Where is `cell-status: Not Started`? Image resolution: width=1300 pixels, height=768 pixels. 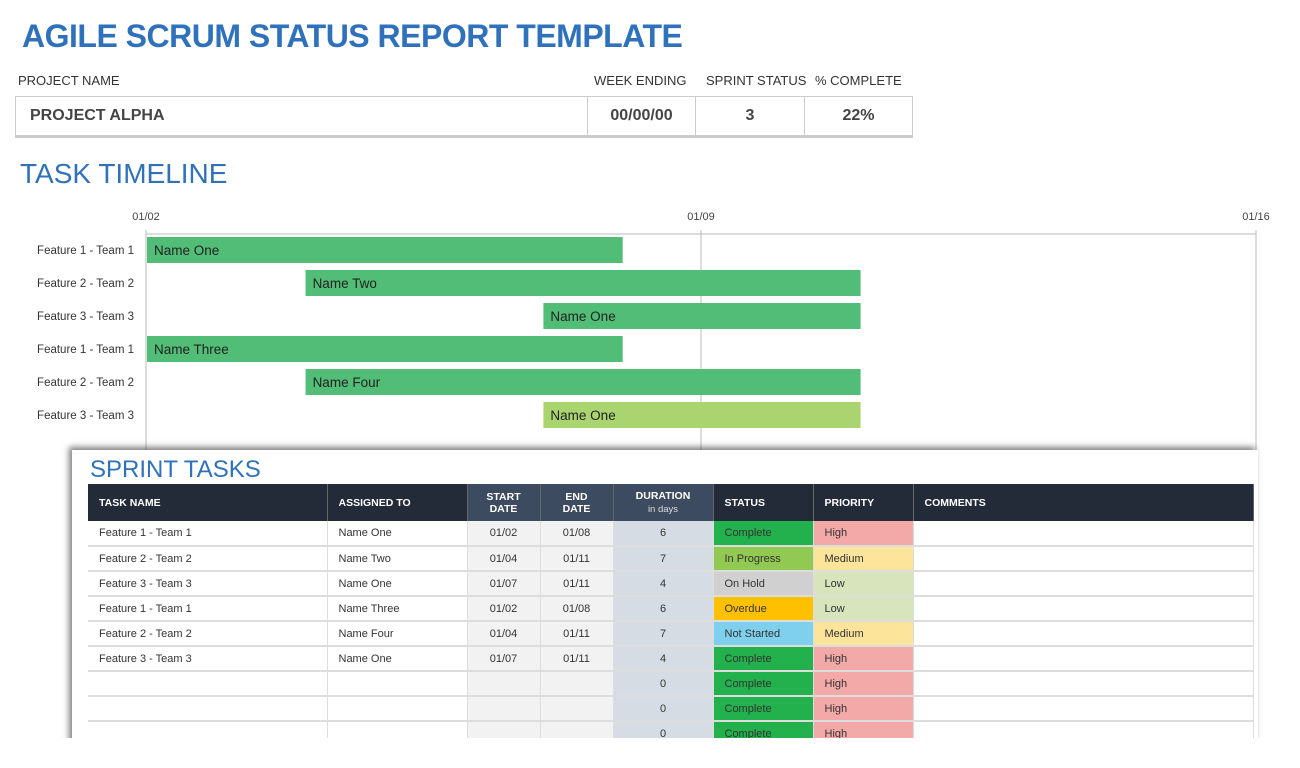
cell-status: Not Started is located at coordinates (763, 634).